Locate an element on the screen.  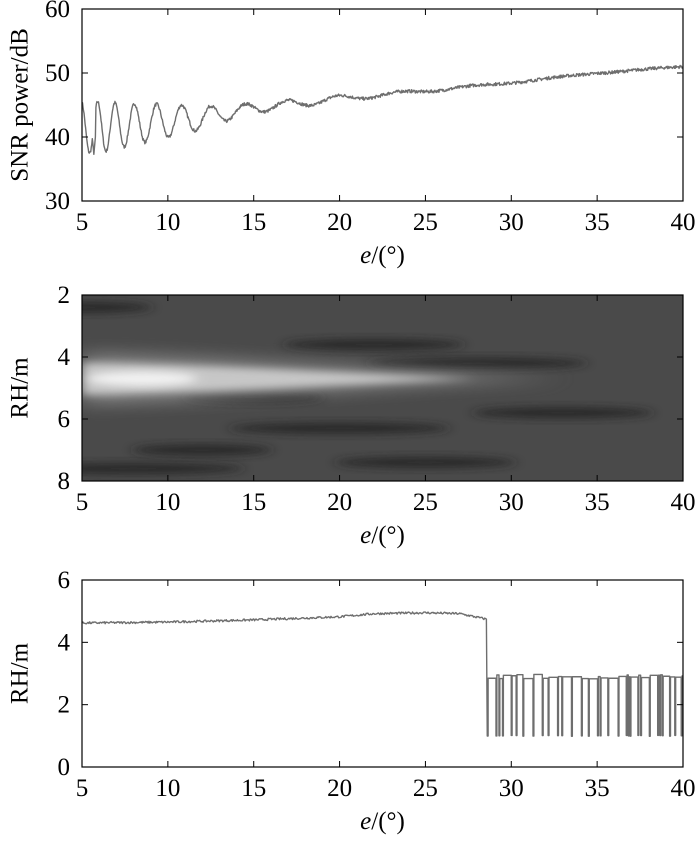
y-tick-label: 50 is located at coordinates (57, 73).